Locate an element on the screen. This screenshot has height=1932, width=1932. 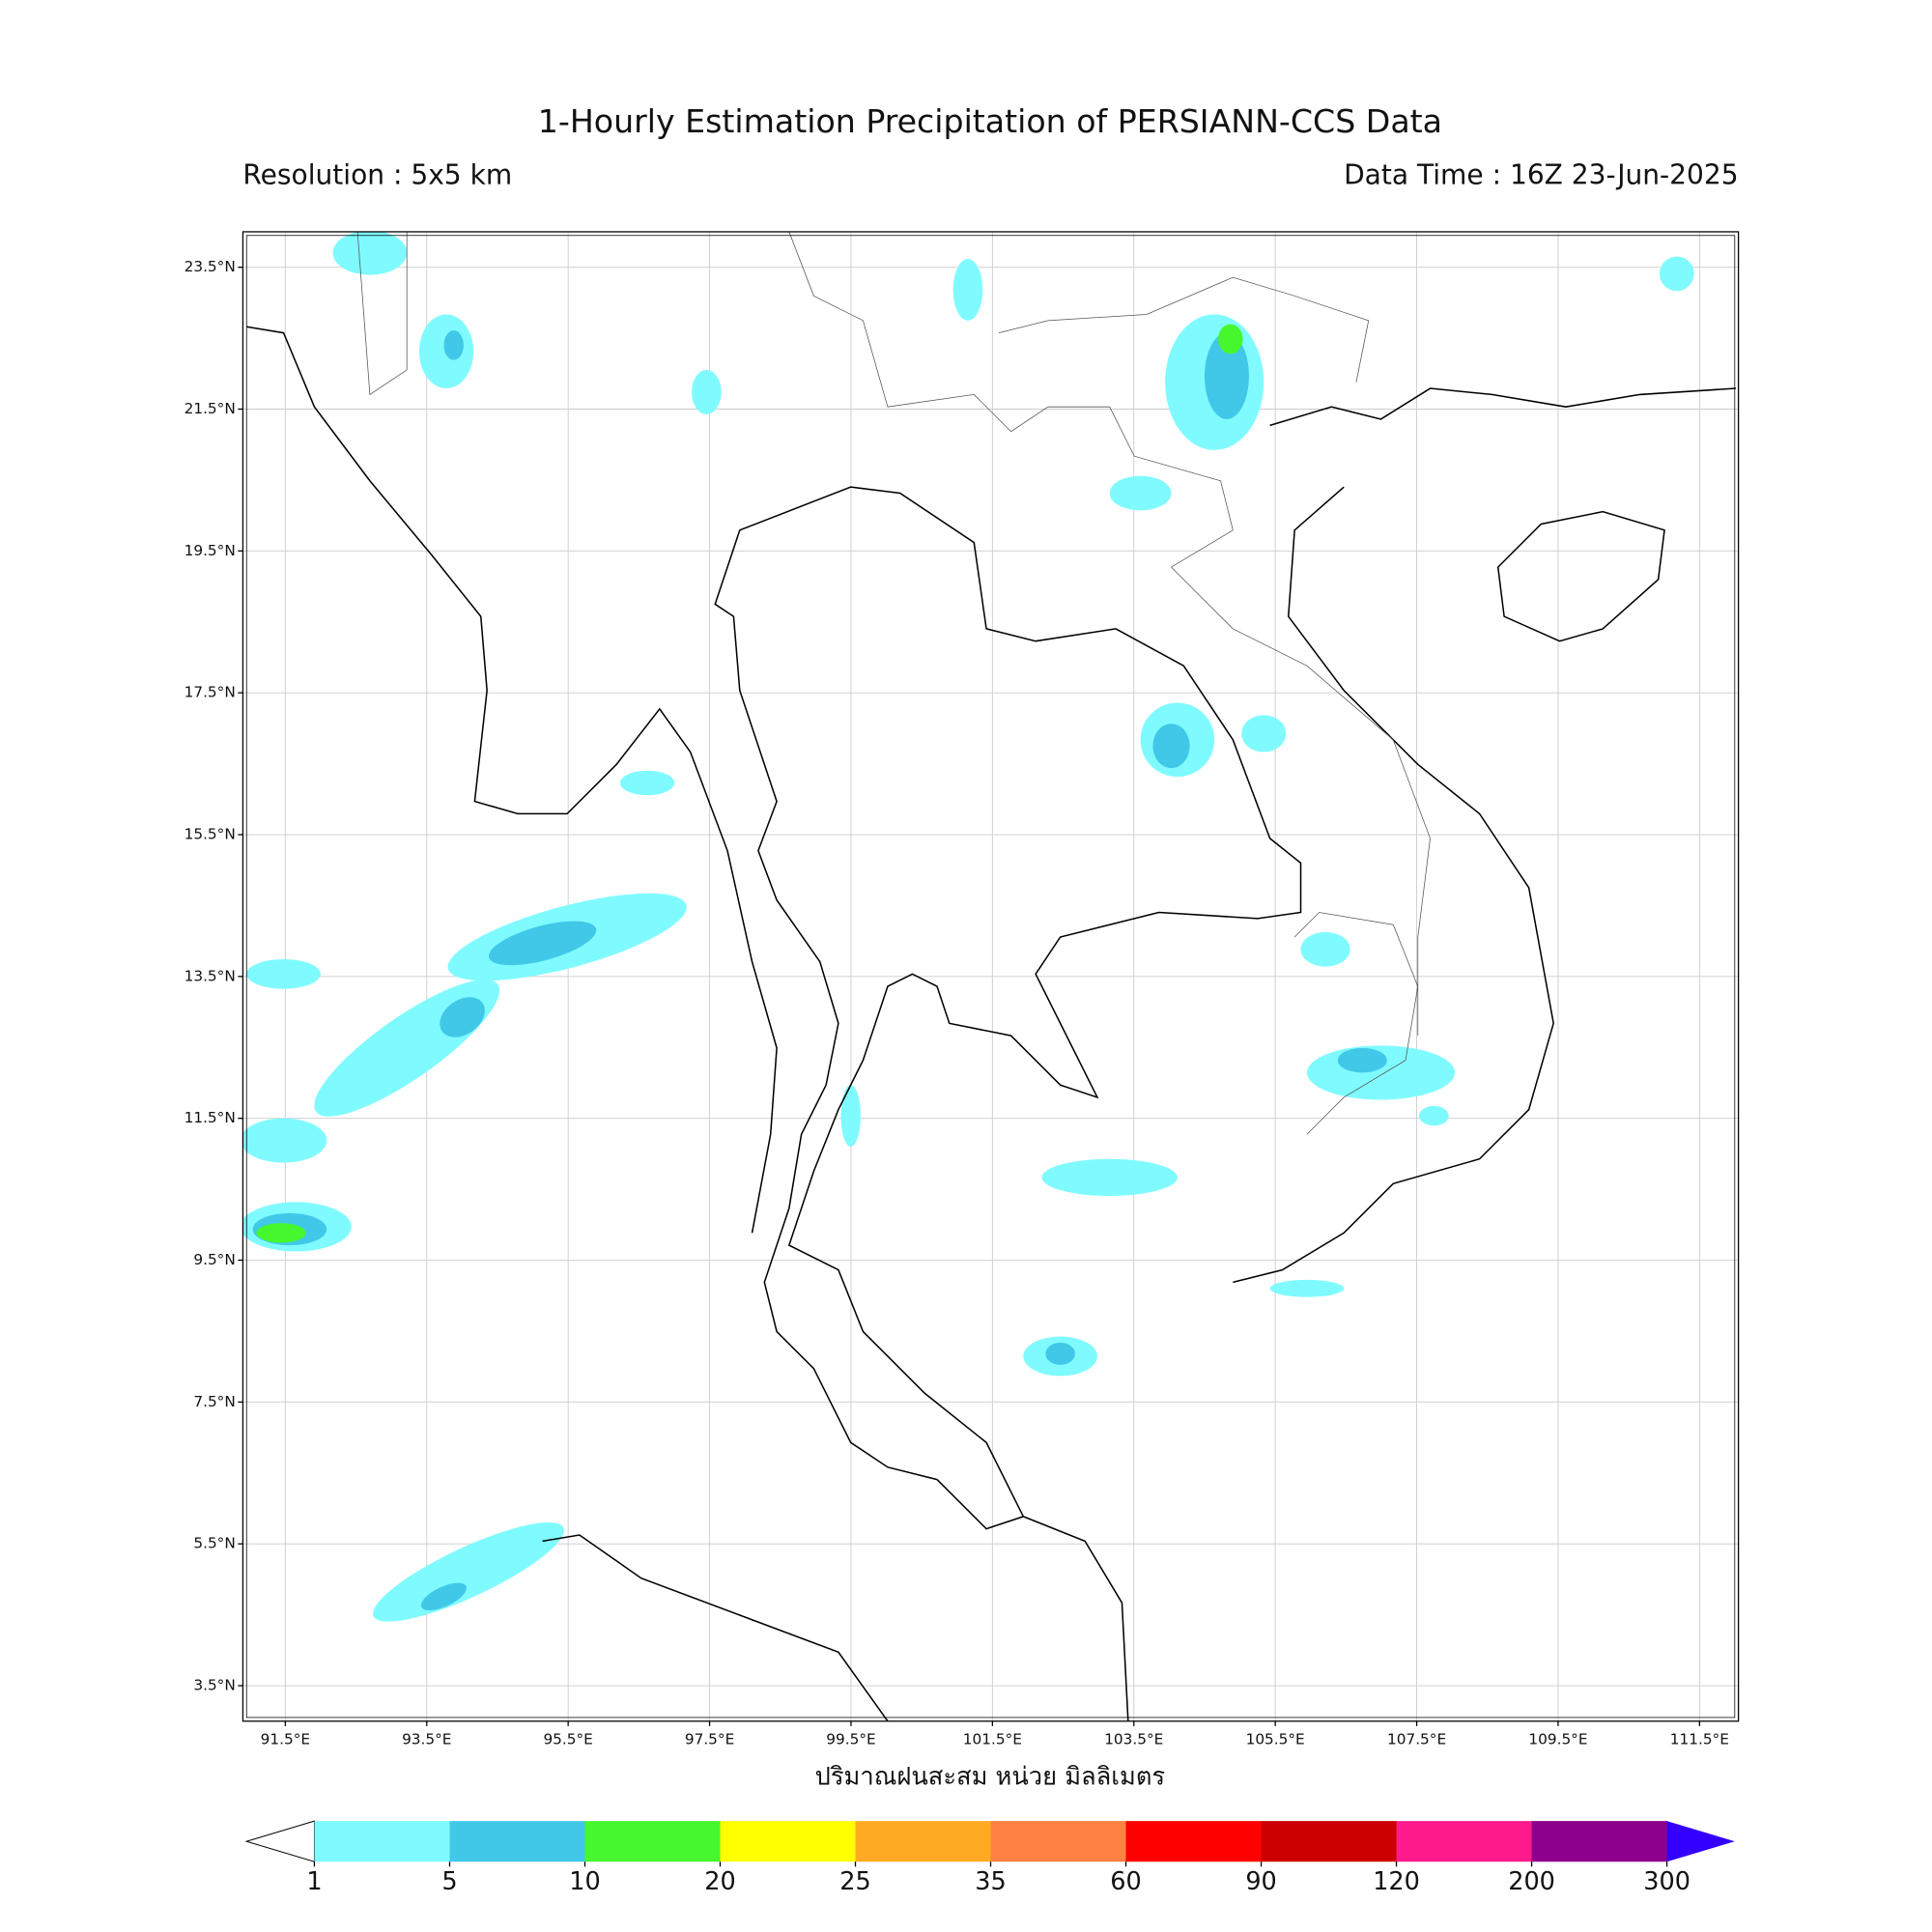
colorbar-tick-label: 120 is located at coordinates (1396, 1881).